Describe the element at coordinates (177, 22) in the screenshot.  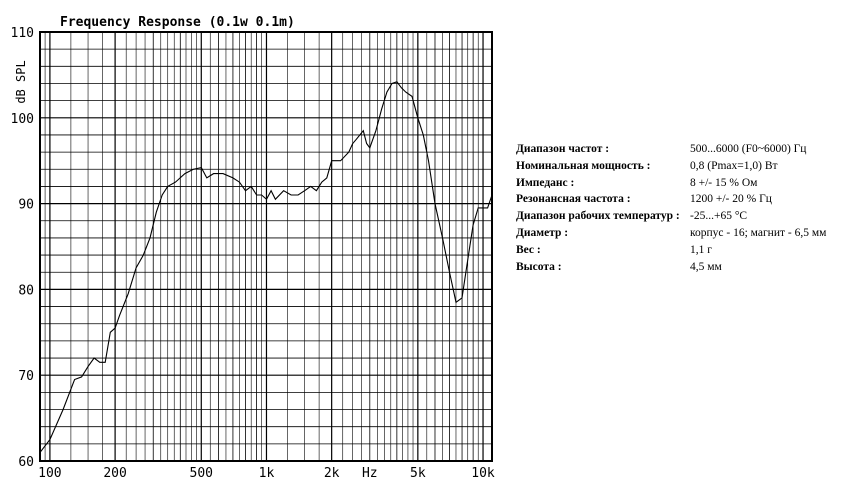
I see `chart-title: Frequency Response (0.1w 0.1m)` at that location.